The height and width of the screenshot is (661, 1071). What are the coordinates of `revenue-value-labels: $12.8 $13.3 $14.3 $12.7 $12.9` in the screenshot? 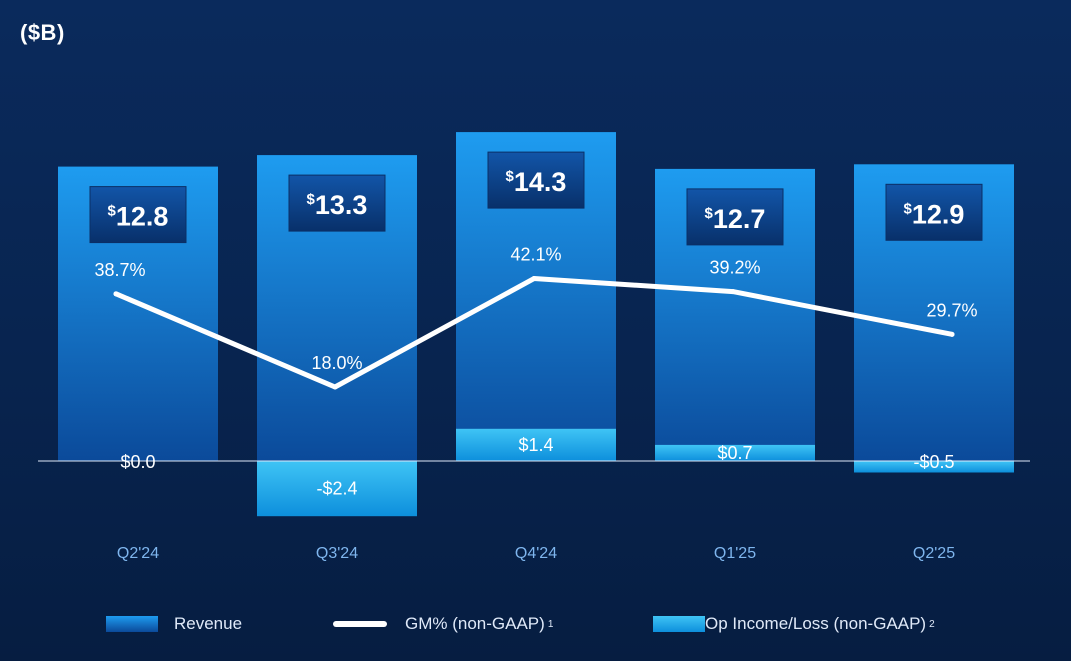 It's located at (536, 198).